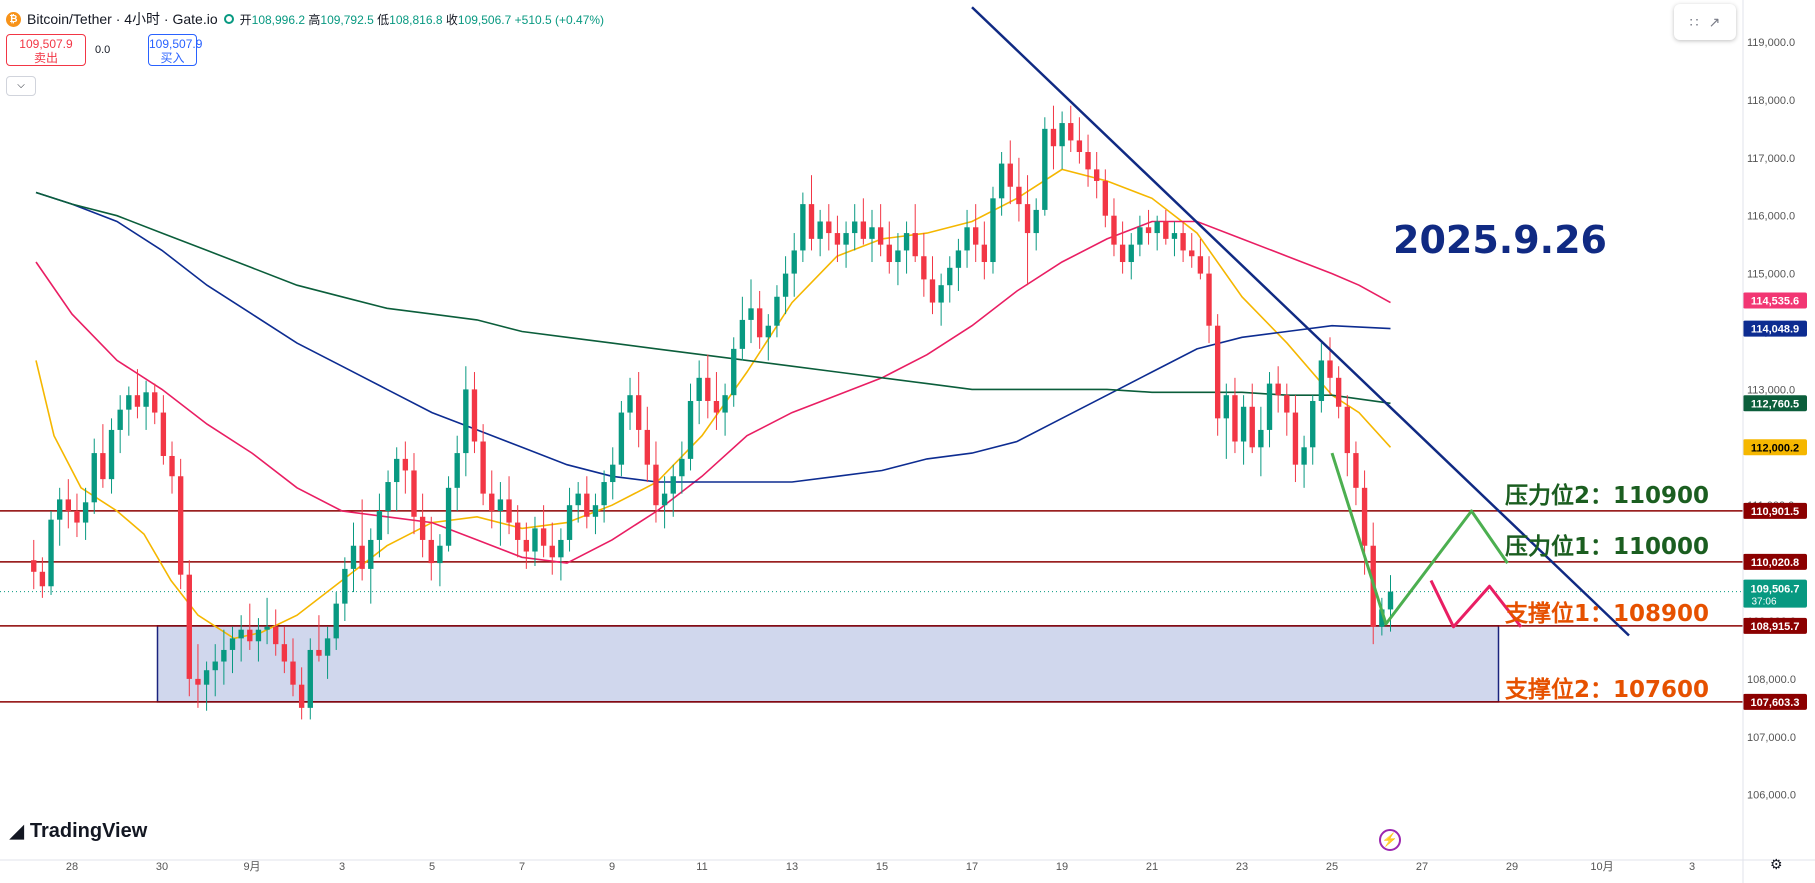  What do you see at coordinates (1419, 539) in the screenshot?
I see `projection-path-green` at bounding box center [1419, 539].